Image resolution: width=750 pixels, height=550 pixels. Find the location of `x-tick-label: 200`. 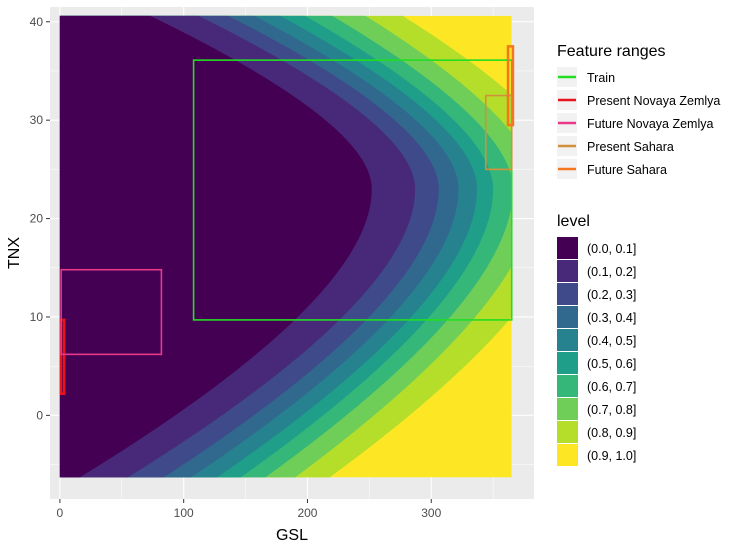

x-tick-label: 200 is located at coordinates (307, 513).